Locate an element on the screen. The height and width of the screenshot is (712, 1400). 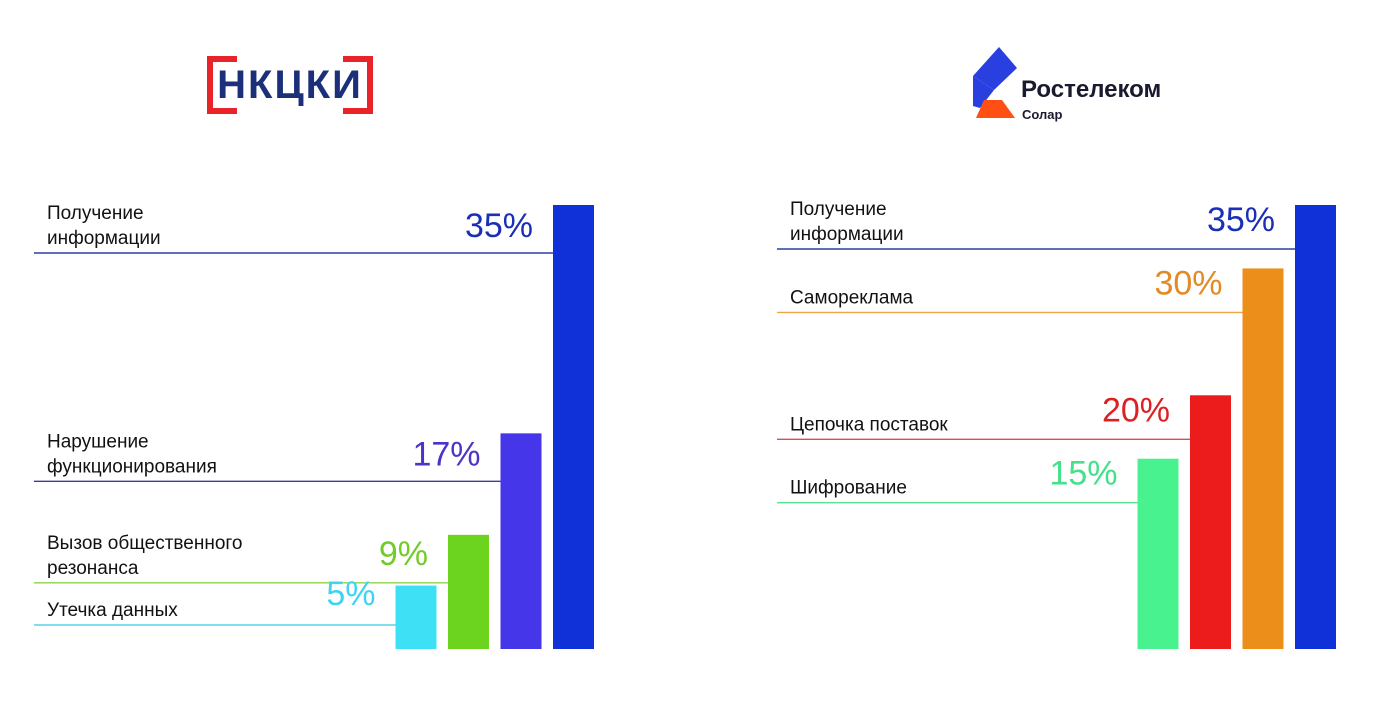
nkcki-logo-text: НКЦКИ is located at coordinates (290, 85).